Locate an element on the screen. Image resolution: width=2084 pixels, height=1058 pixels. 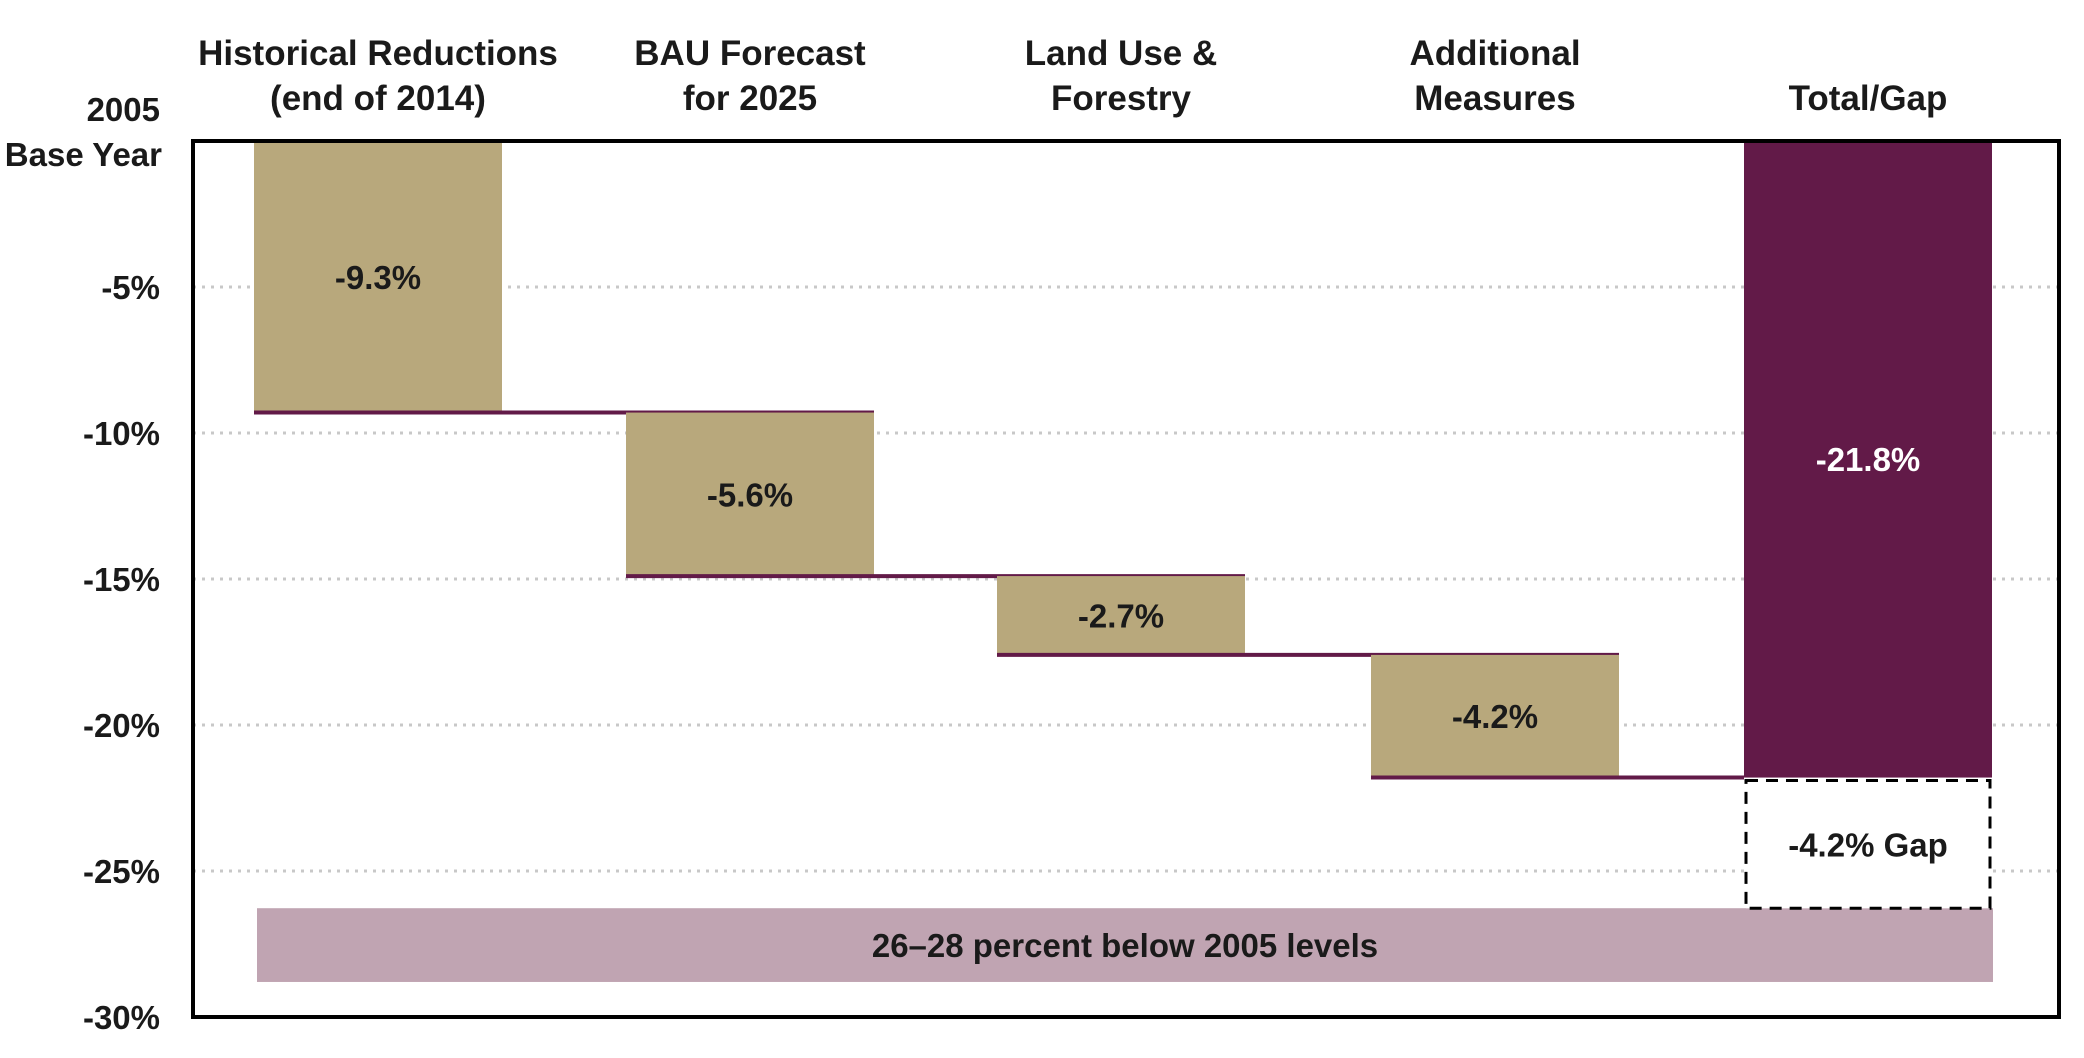
y-tick-label: -5% is located at coordinates (130, 287).